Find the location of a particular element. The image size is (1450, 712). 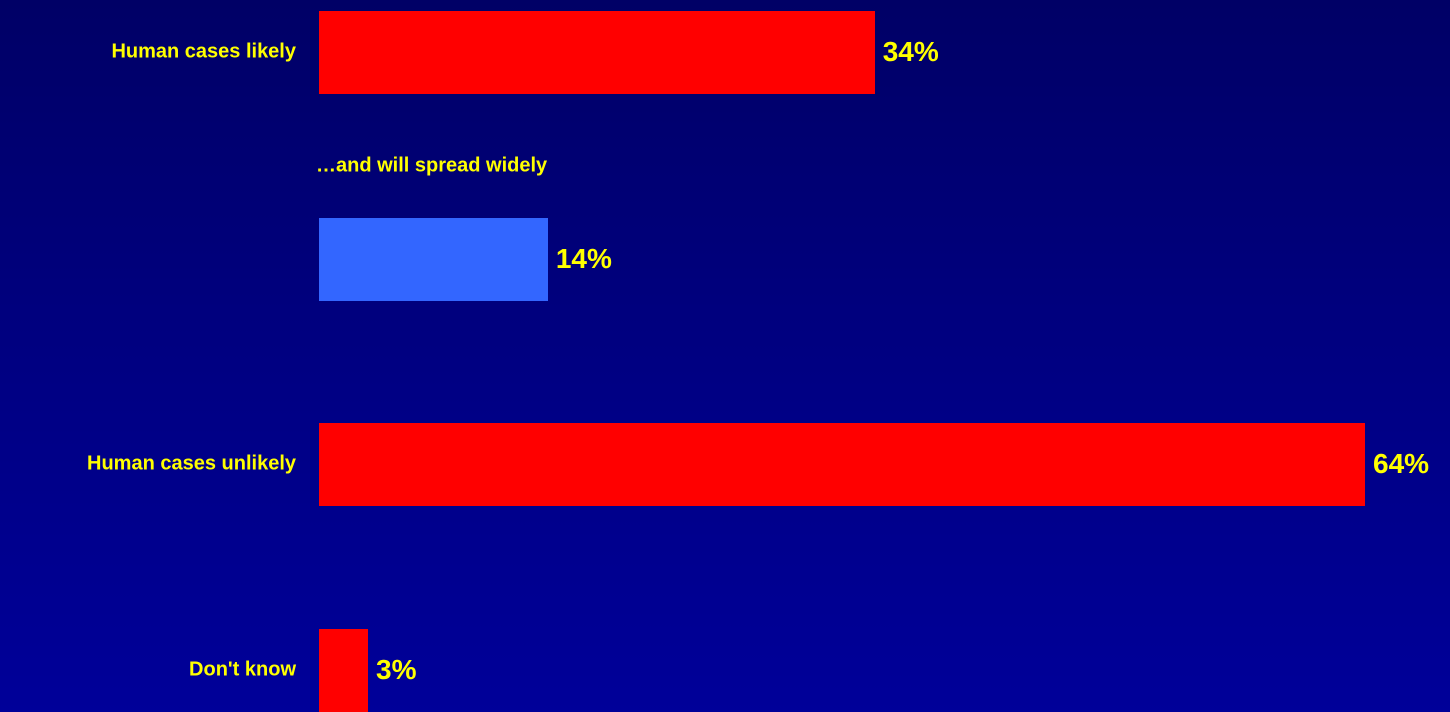

sub-category-label: …and will spread widely is located at coordinates (432, 165).